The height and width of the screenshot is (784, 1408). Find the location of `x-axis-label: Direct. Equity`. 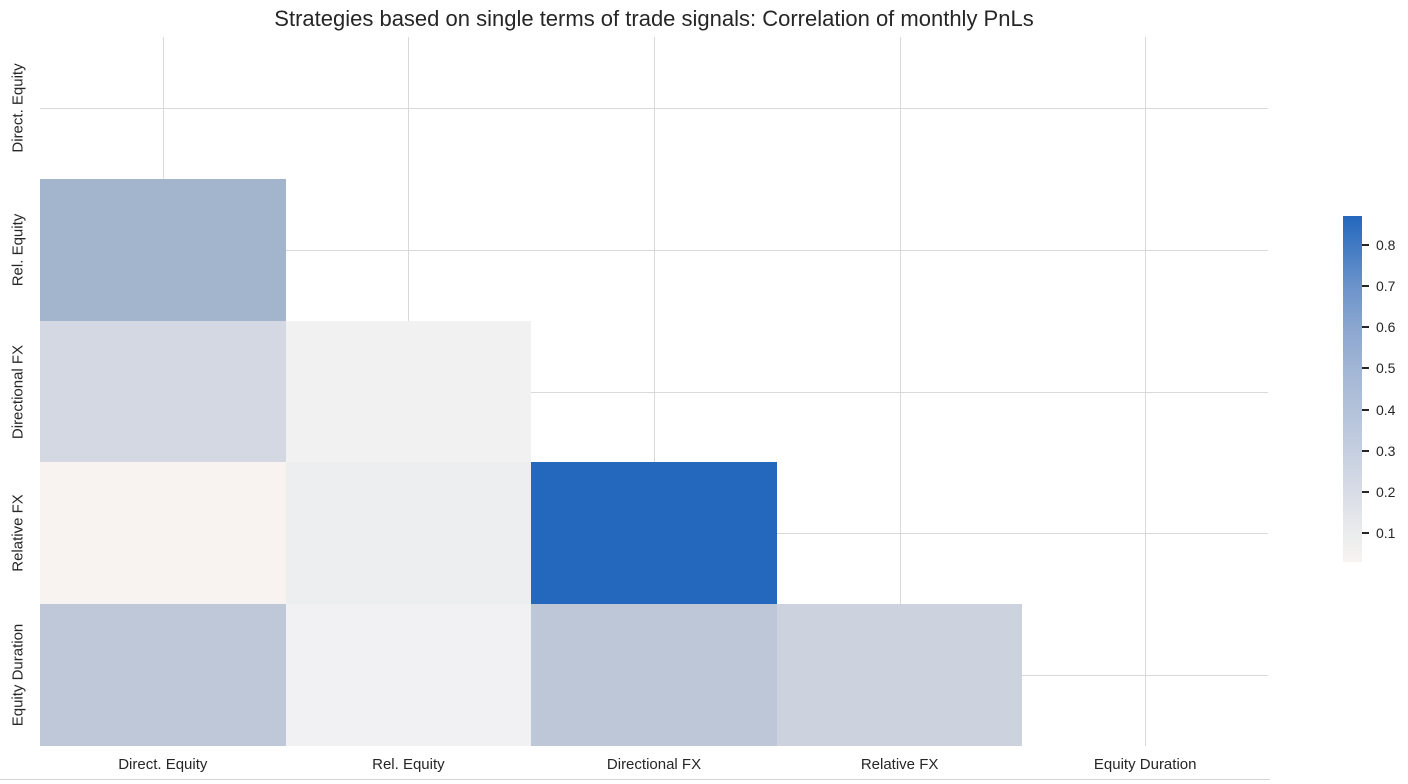

x-axis-label: Direct. Equity is located at coordinates (163, 764).